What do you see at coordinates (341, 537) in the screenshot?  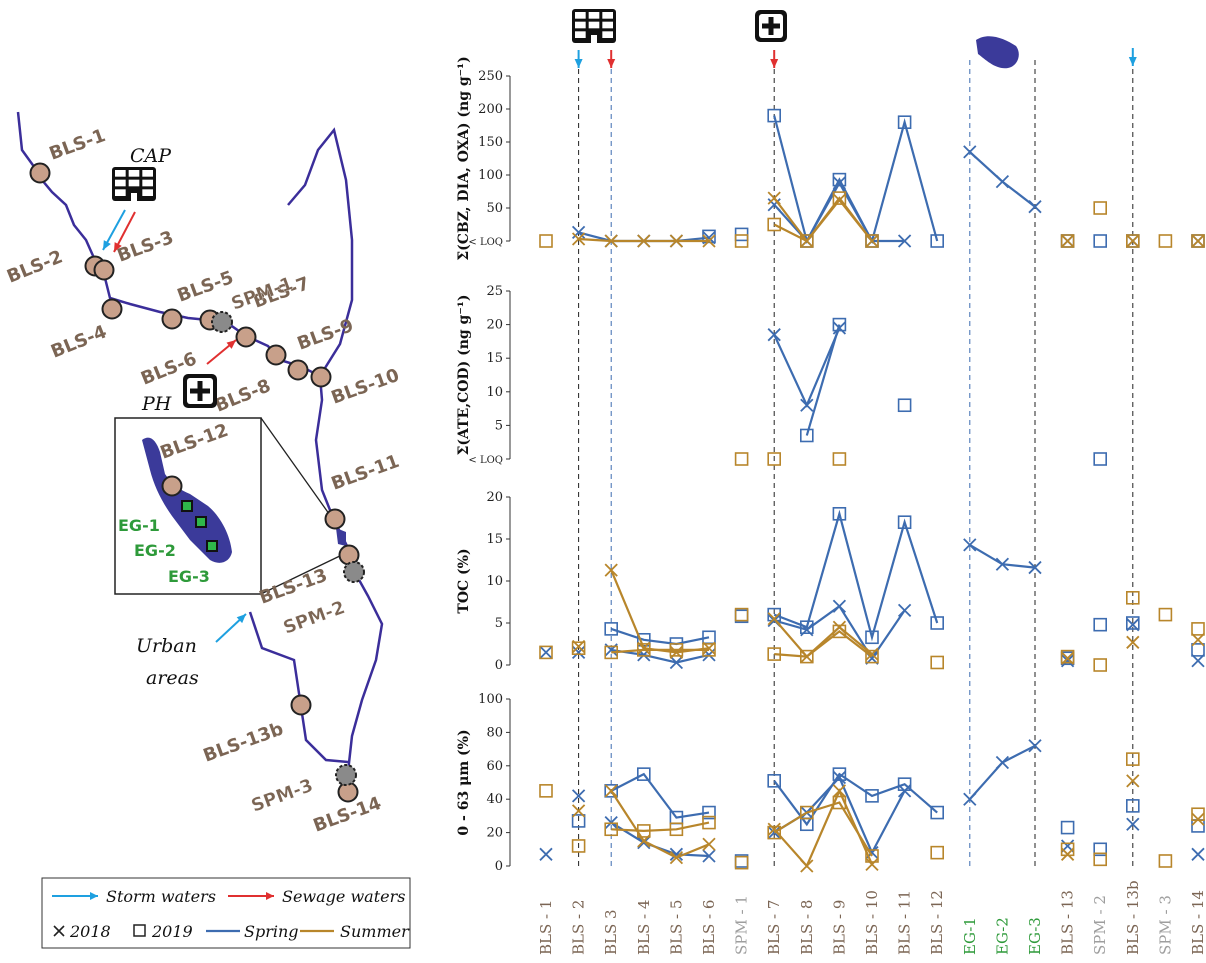 I see `lake-outlet` at bounding box center [341, 537].